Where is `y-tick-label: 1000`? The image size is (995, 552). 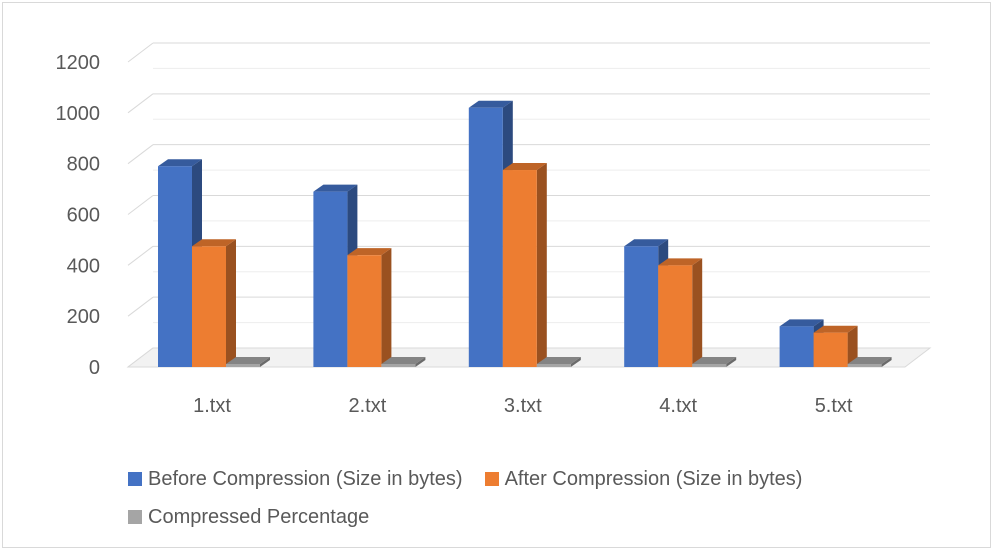 y-tick-label: 1000 is located at coordinates (78, 114).